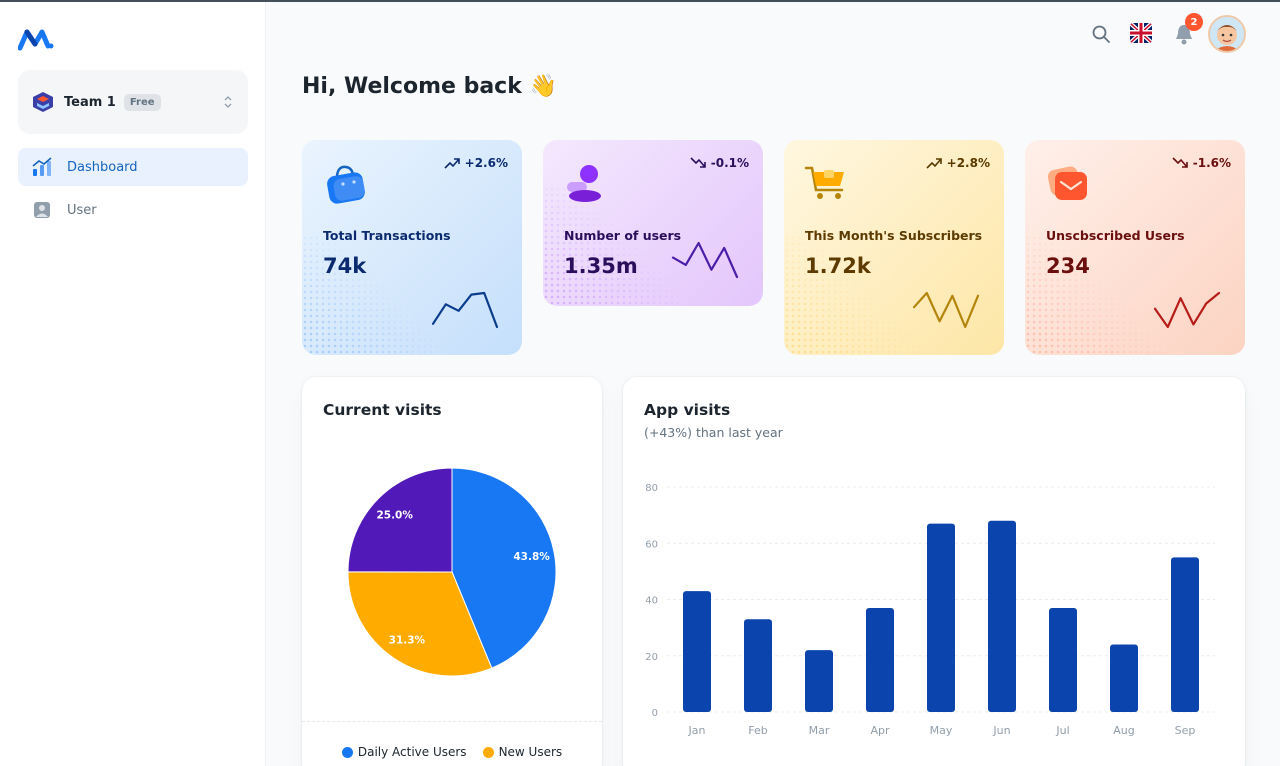 This screenshot has width=1280, height=766. Describe the element at coordinates (651, 488) in the screenshot. I see `y-tick-label: 80` at that location.